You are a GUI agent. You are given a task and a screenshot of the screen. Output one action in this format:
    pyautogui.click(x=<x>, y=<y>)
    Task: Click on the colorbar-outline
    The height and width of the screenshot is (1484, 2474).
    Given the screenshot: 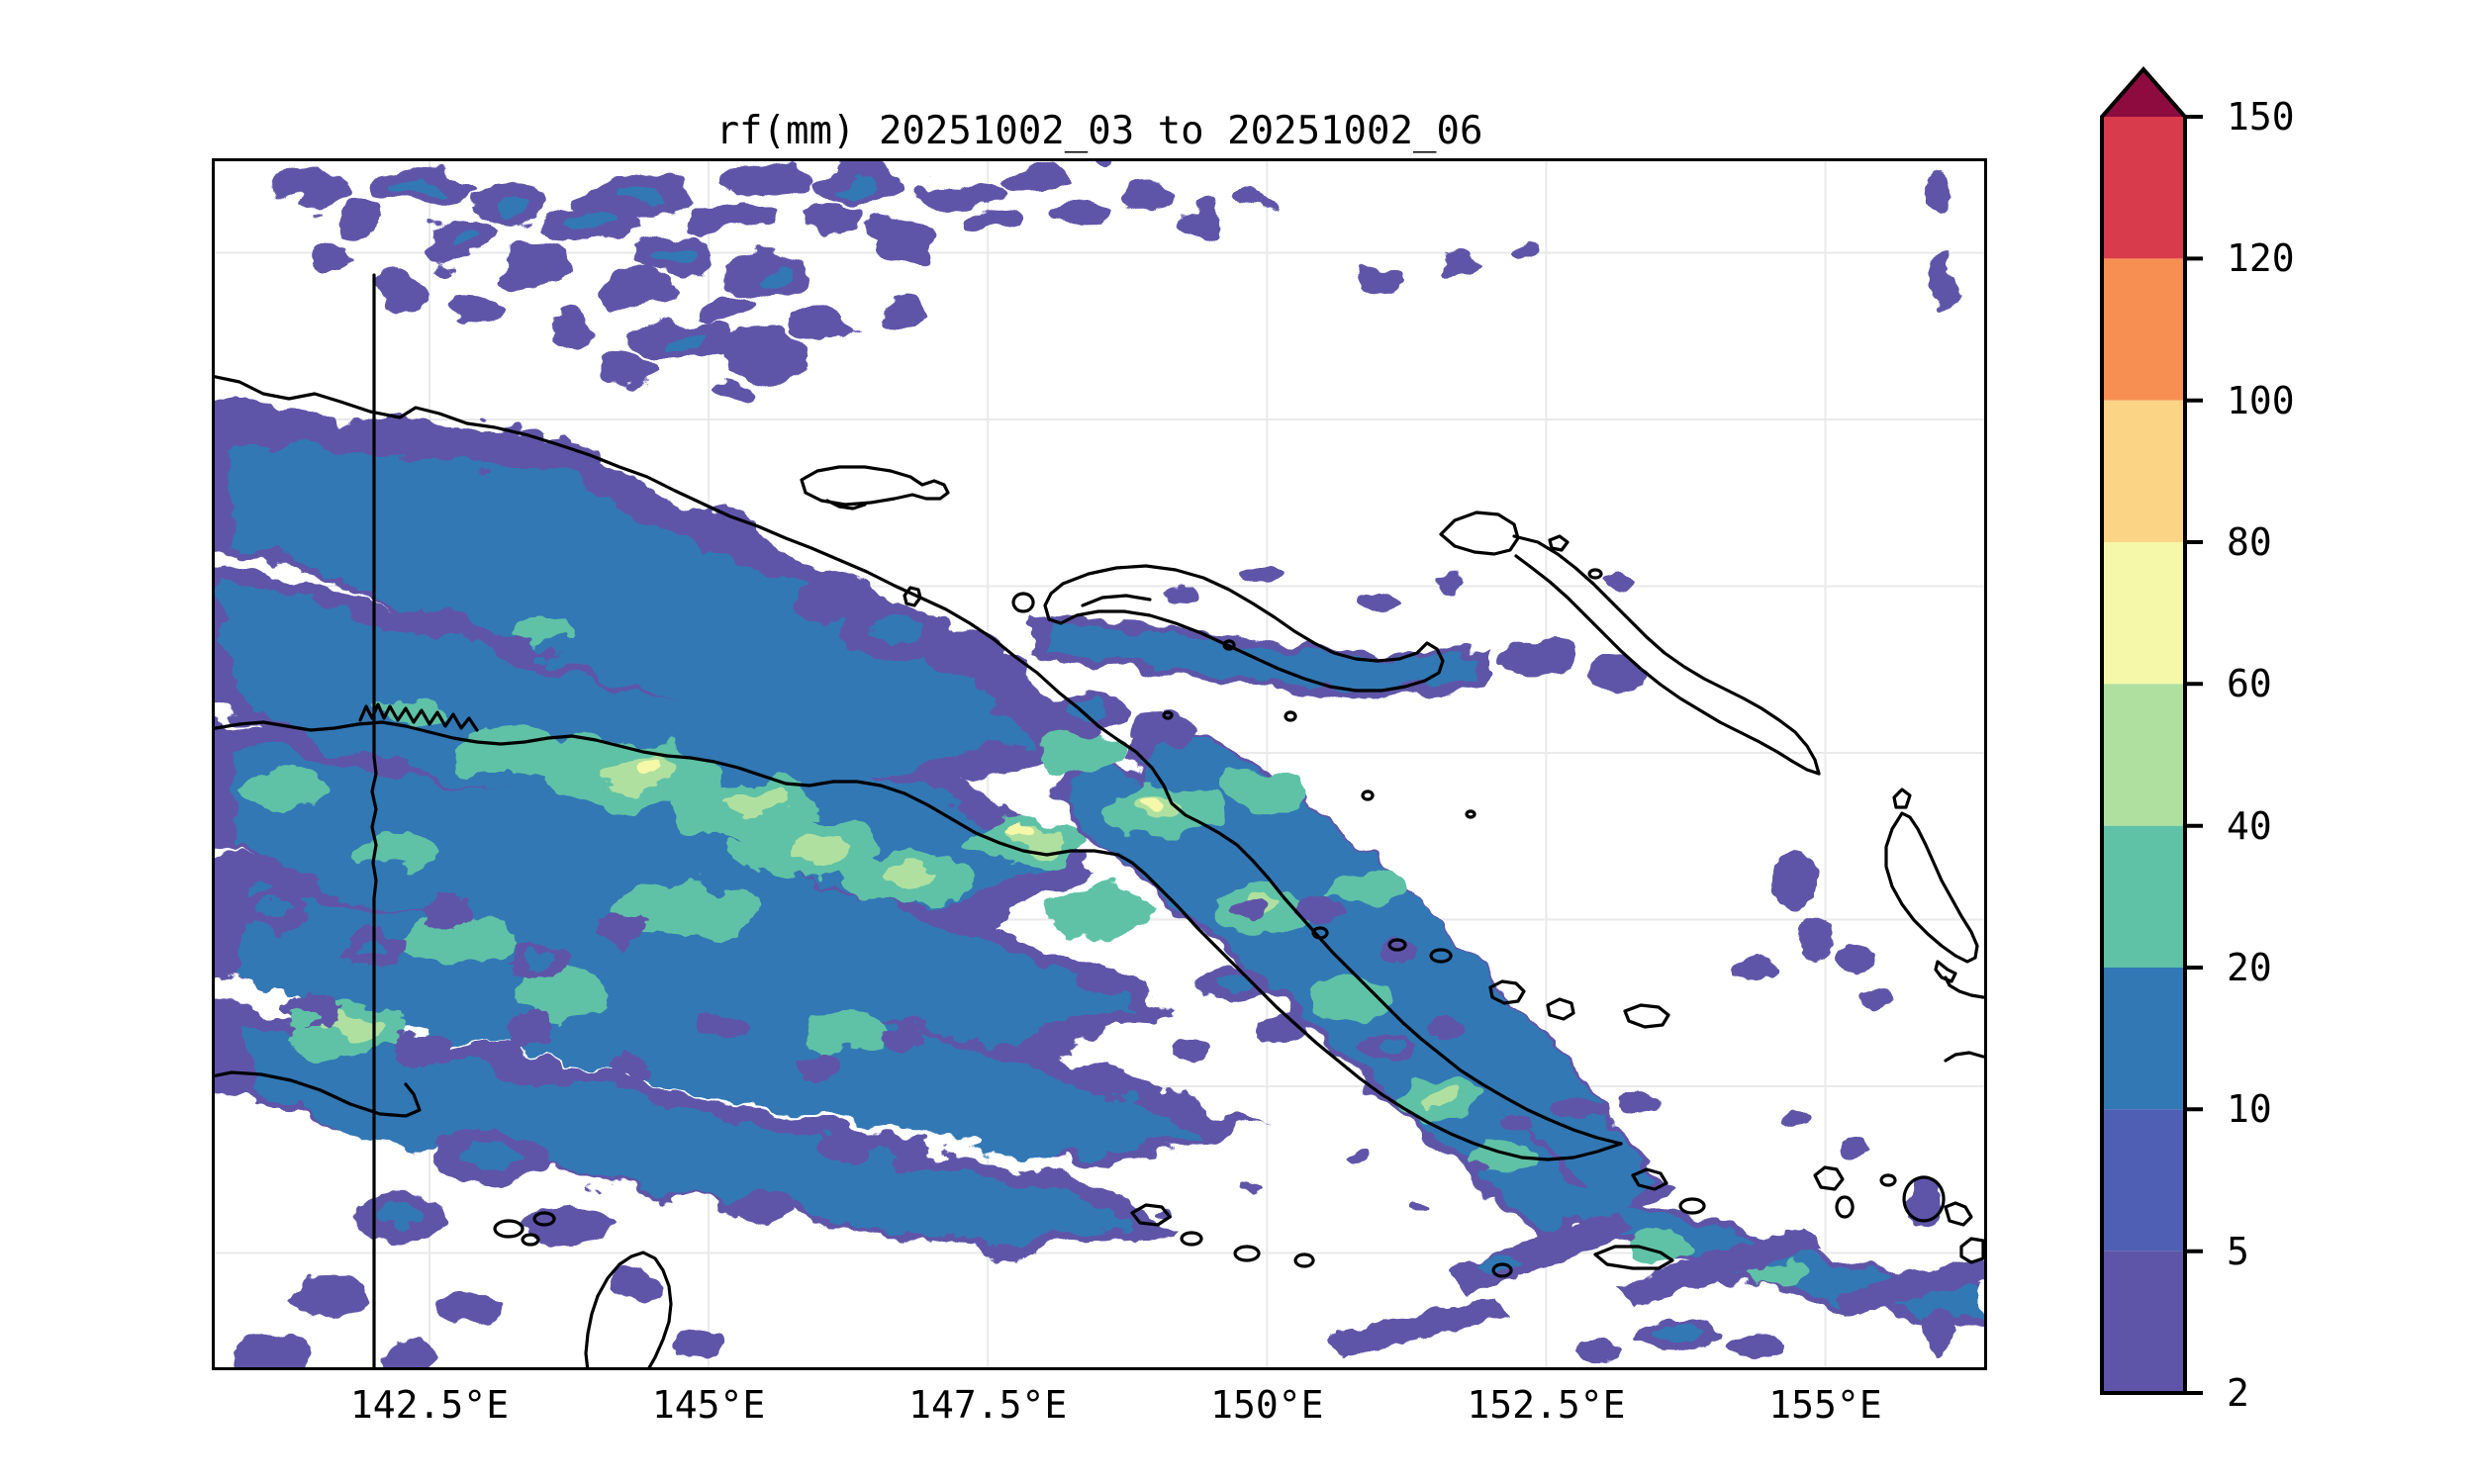 What is the action you would take?
    pyautogui.click(x=2143, y=730)
    